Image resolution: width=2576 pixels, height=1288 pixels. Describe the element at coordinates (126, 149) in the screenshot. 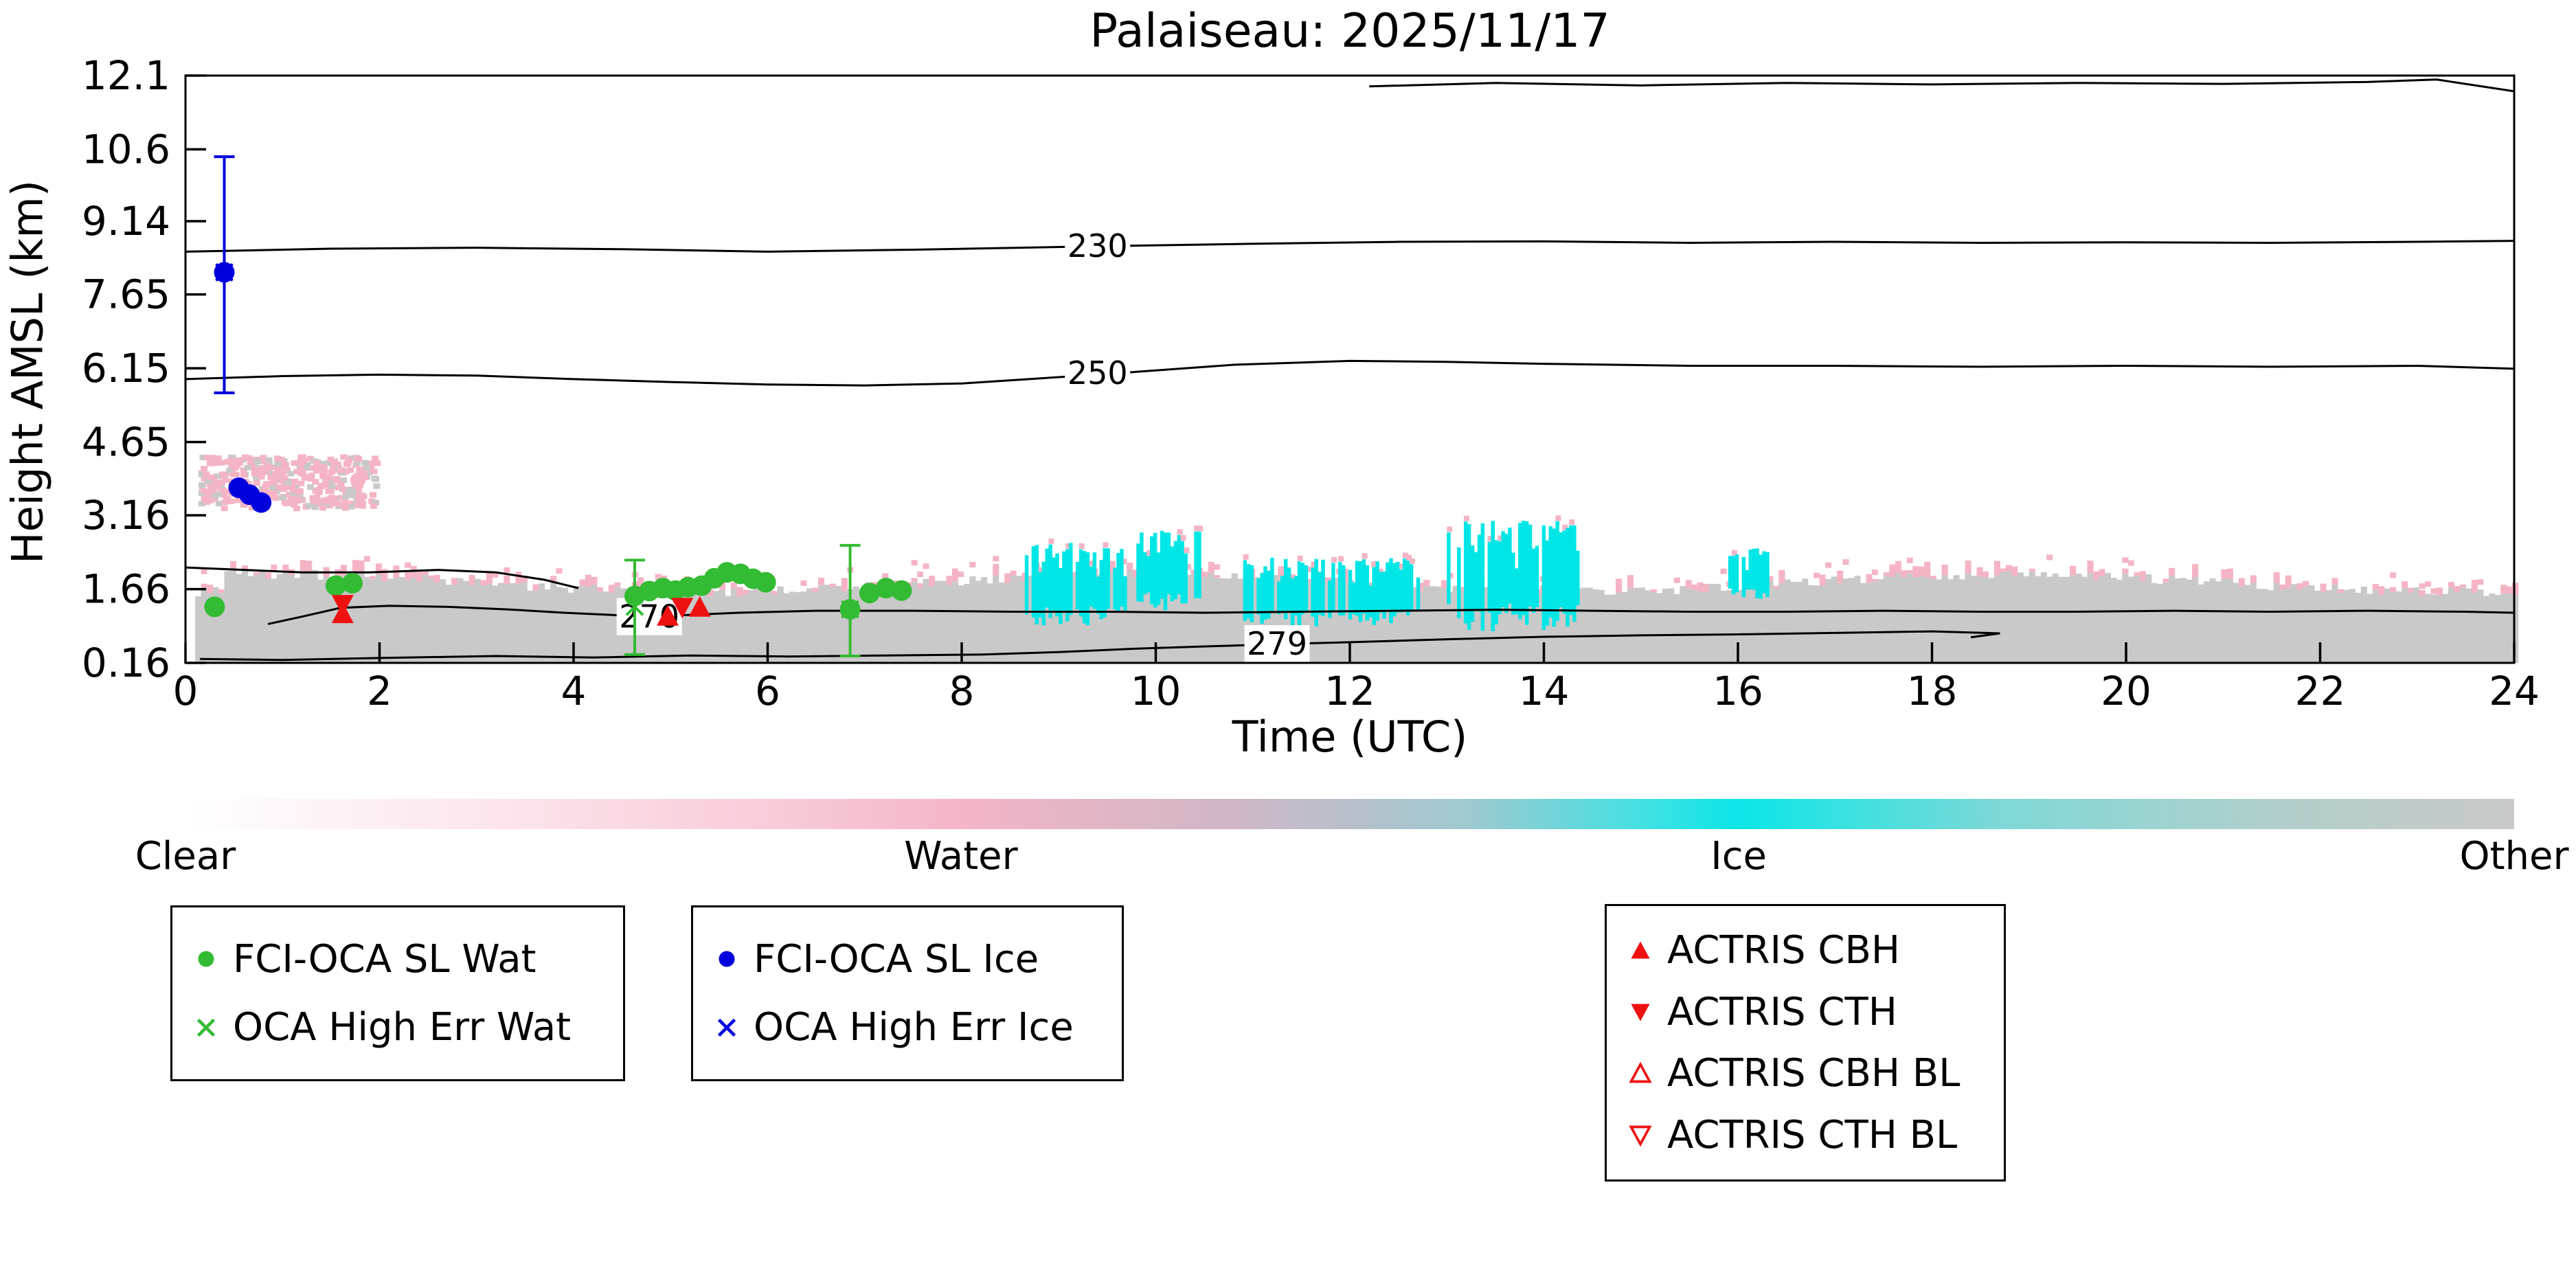

I see `y-tick-label: 10.6` at that location.